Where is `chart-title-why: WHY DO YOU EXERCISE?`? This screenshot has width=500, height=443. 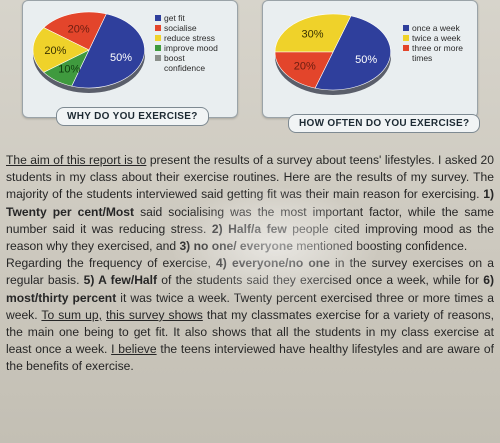
chart-title-why: WHY DO YOU EXERCISE? is located at coordinates (132, 116).